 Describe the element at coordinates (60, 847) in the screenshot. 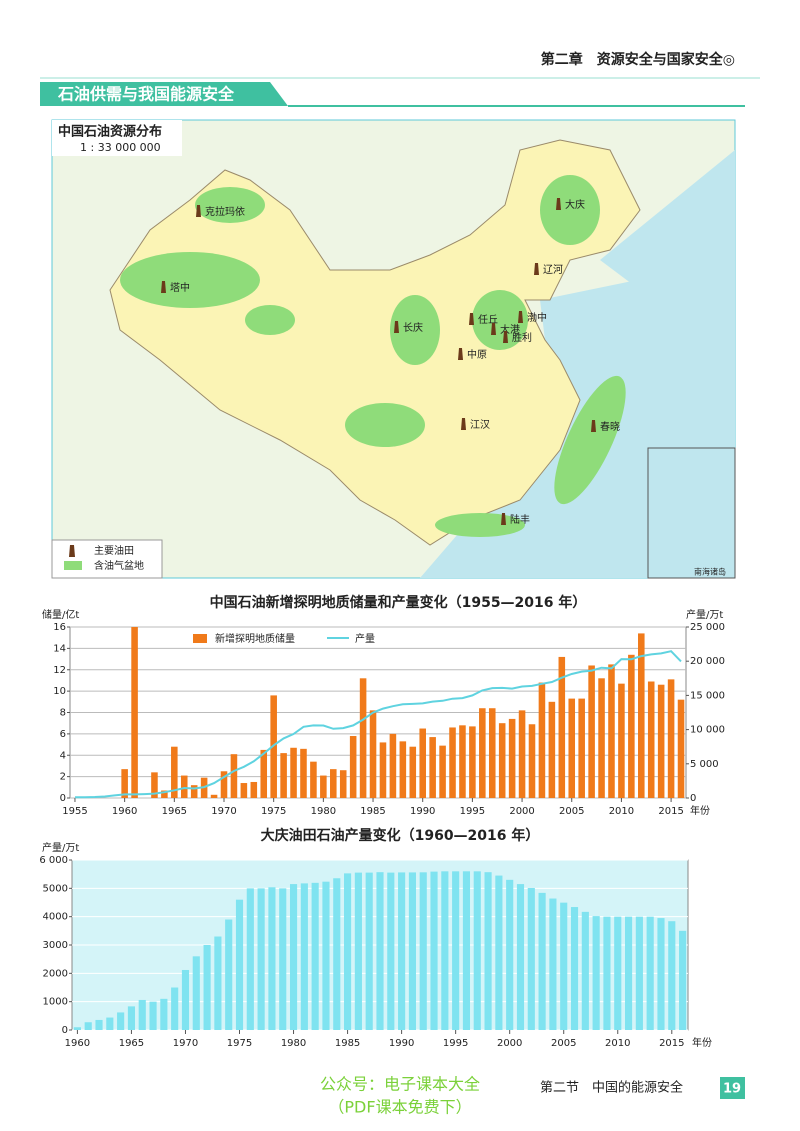

I see `y-axis-label: 产量/万t` at that location.